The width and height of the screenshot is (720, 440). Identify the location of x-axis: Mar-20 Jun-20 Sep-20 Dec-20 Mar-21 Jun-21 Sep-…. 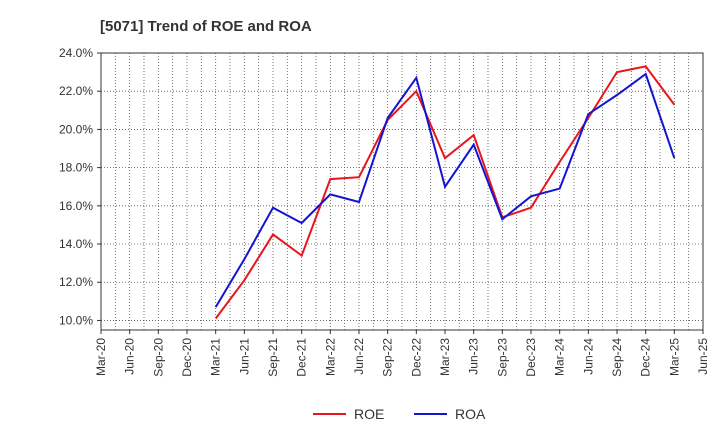
(402, 353).